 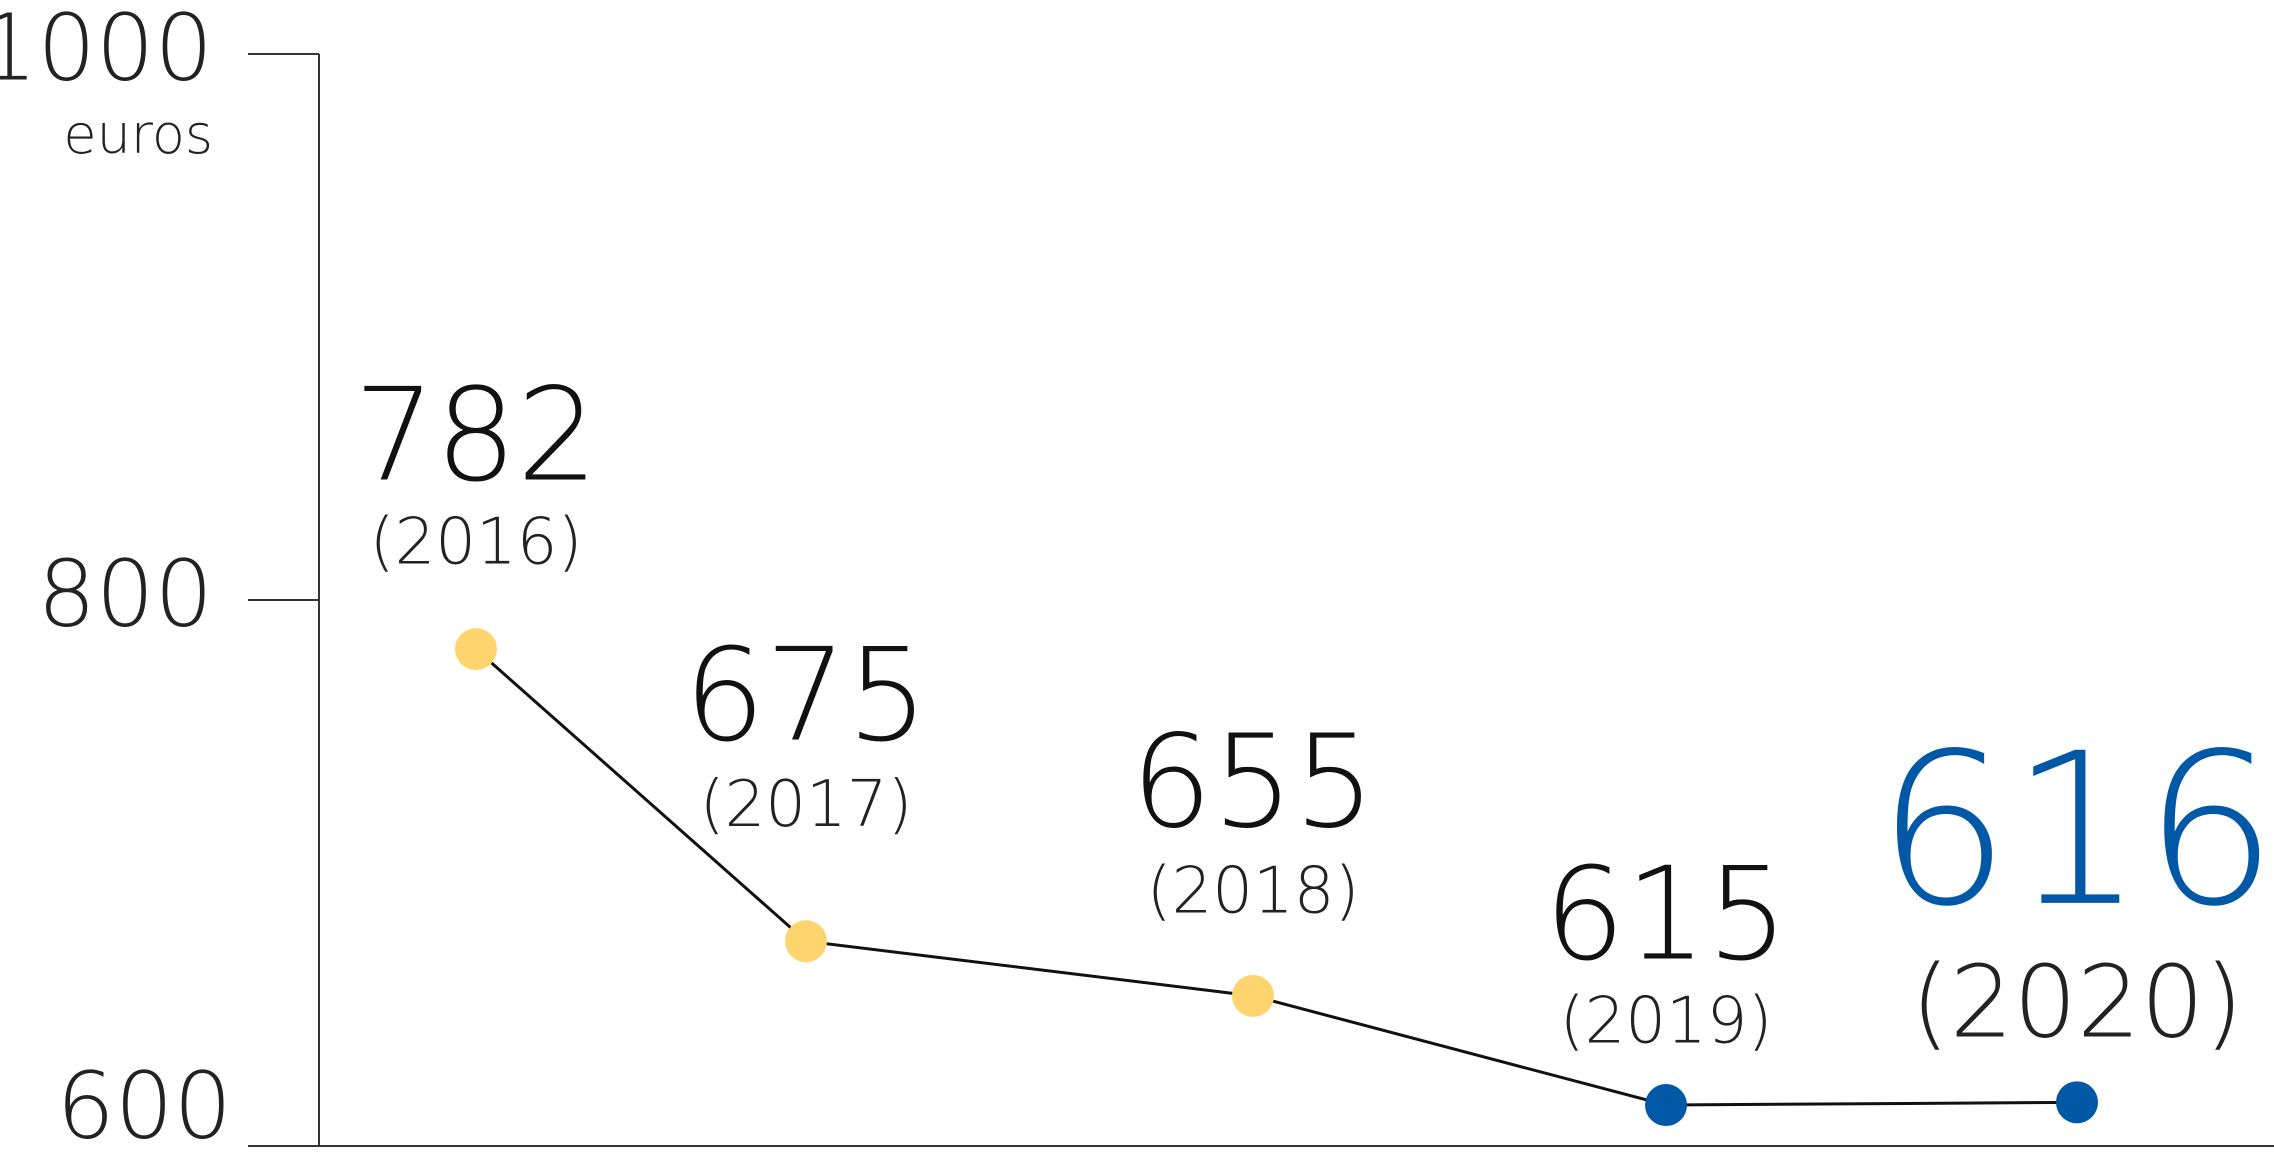 I want to click on category-label: (2019), so click(x=1666, y=1022).